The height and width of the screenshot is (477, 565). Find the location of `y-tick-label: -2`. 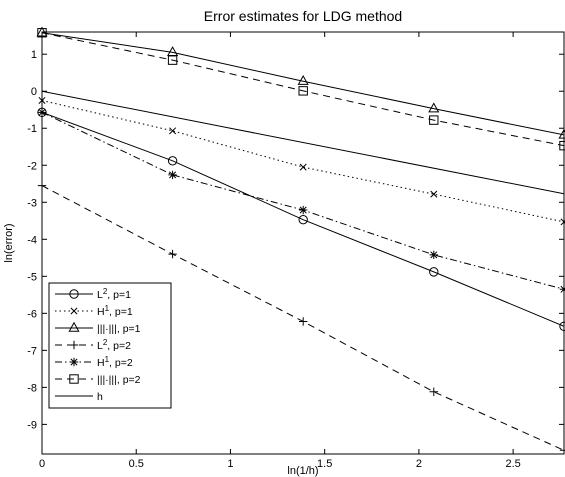

y-tick-label: -2 is located at coordinates (32, 166).